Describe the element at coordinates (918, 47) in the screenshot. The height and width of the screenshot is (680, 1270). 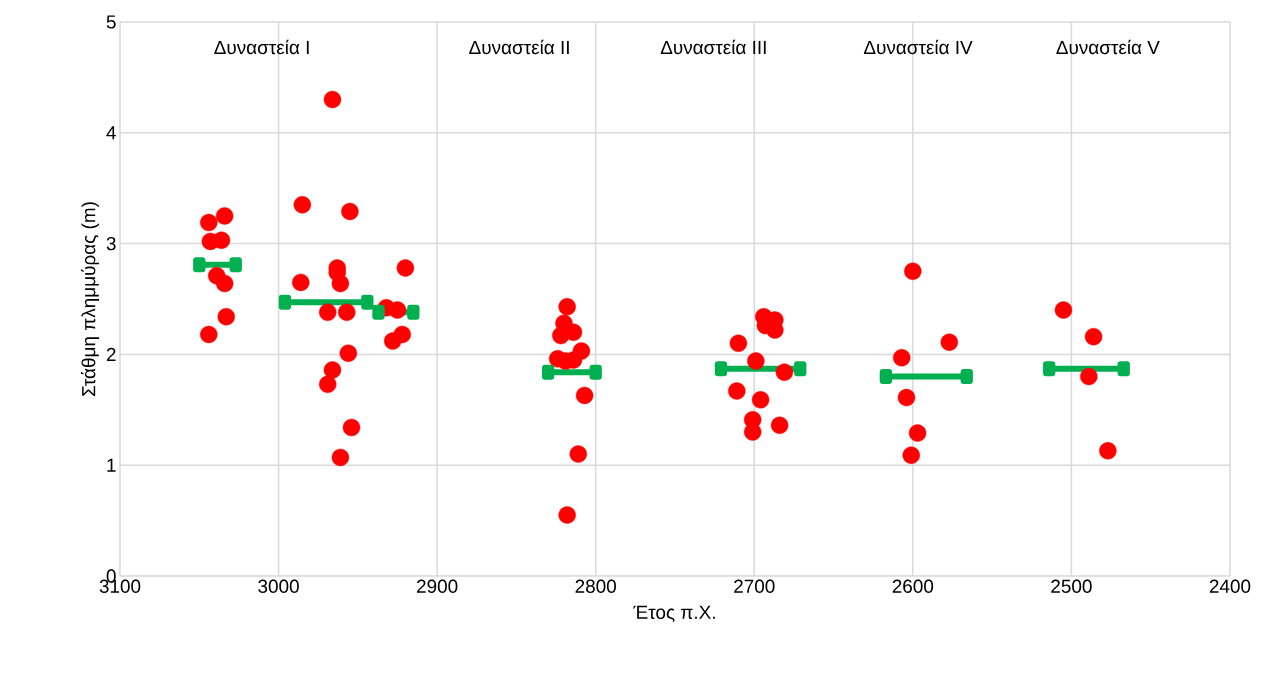
I see `annotation: Δυναστεία IV` at that location.